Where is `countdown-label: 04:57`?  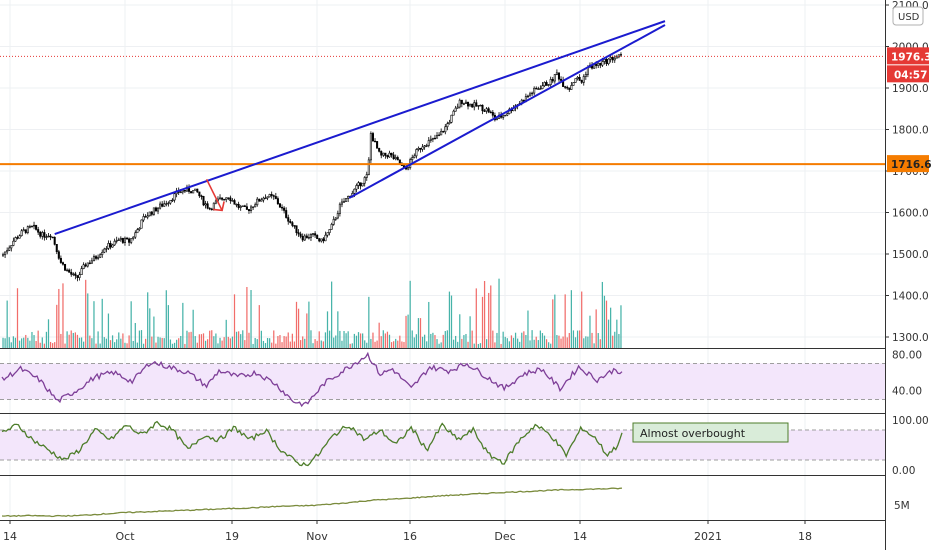
countdown-label: 04:57 is located at coordinates (910, 75).